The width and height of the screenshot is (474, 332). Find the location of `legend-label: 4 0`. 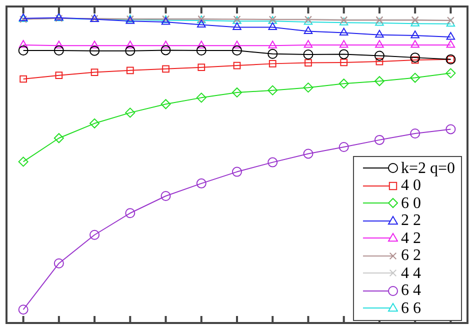

legend-label: 4 0 is located at coordinates (410, 185).